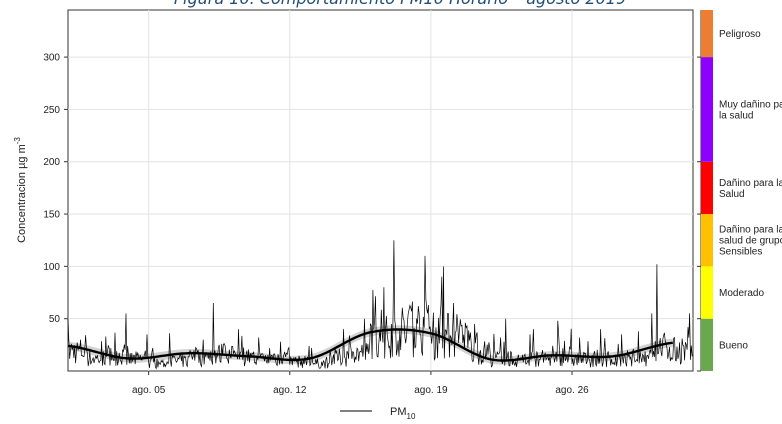 The height and width of the screenshot is (424, 782). What do you see at coordinates (736, 115) in the screenshot?
I see `aqi-band-label-line: la salud` at bounding box center [736, 115].